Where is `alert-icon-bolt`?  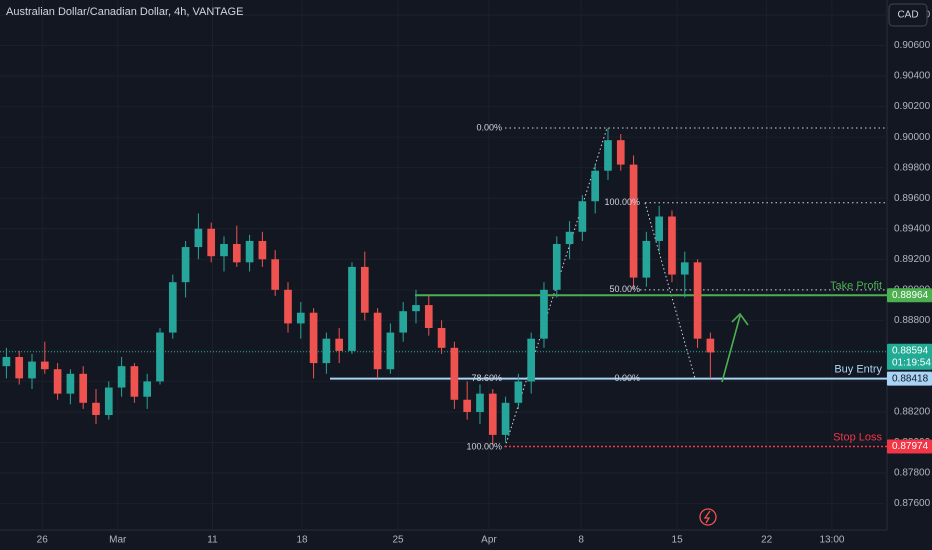
alert-icon-bolt is located at coordinates (707, 517).